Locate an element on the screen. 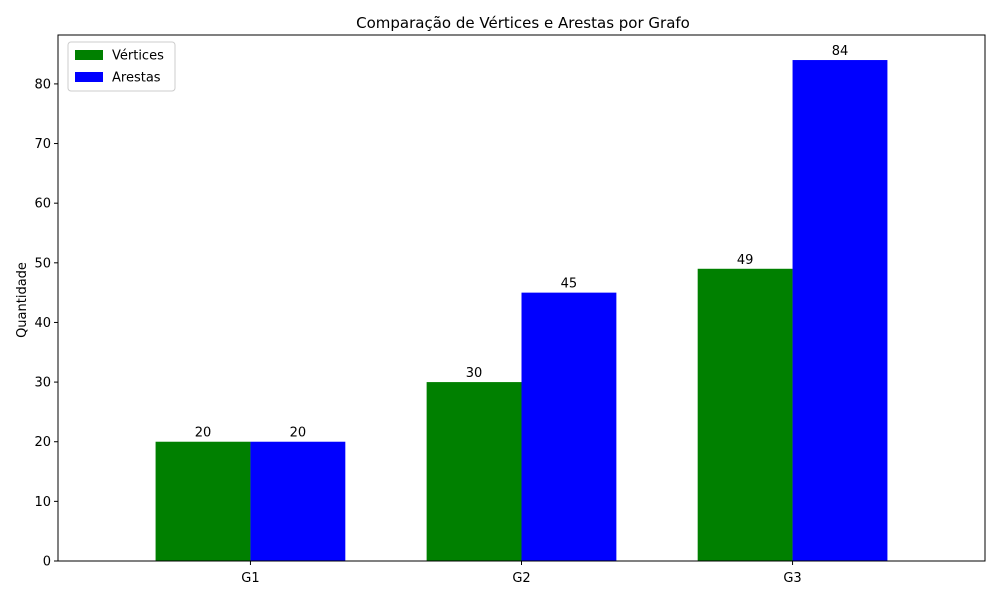 The width and height of the screenshot is (1000, 604). x-tick-label: G1 is located at coordinates (250, 578).